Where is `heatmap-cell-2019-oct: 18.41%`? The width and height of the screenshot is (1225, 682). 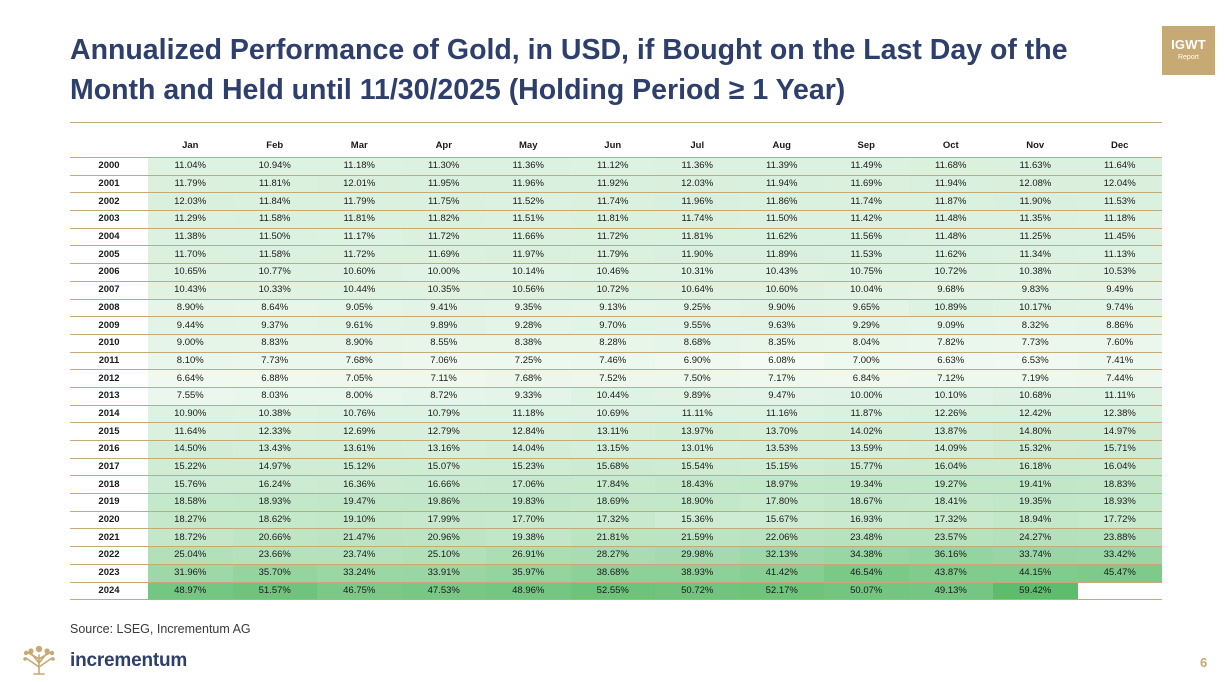 heatmap-cell-2019-oct: 18.41% is located at coordinates (950, 502).